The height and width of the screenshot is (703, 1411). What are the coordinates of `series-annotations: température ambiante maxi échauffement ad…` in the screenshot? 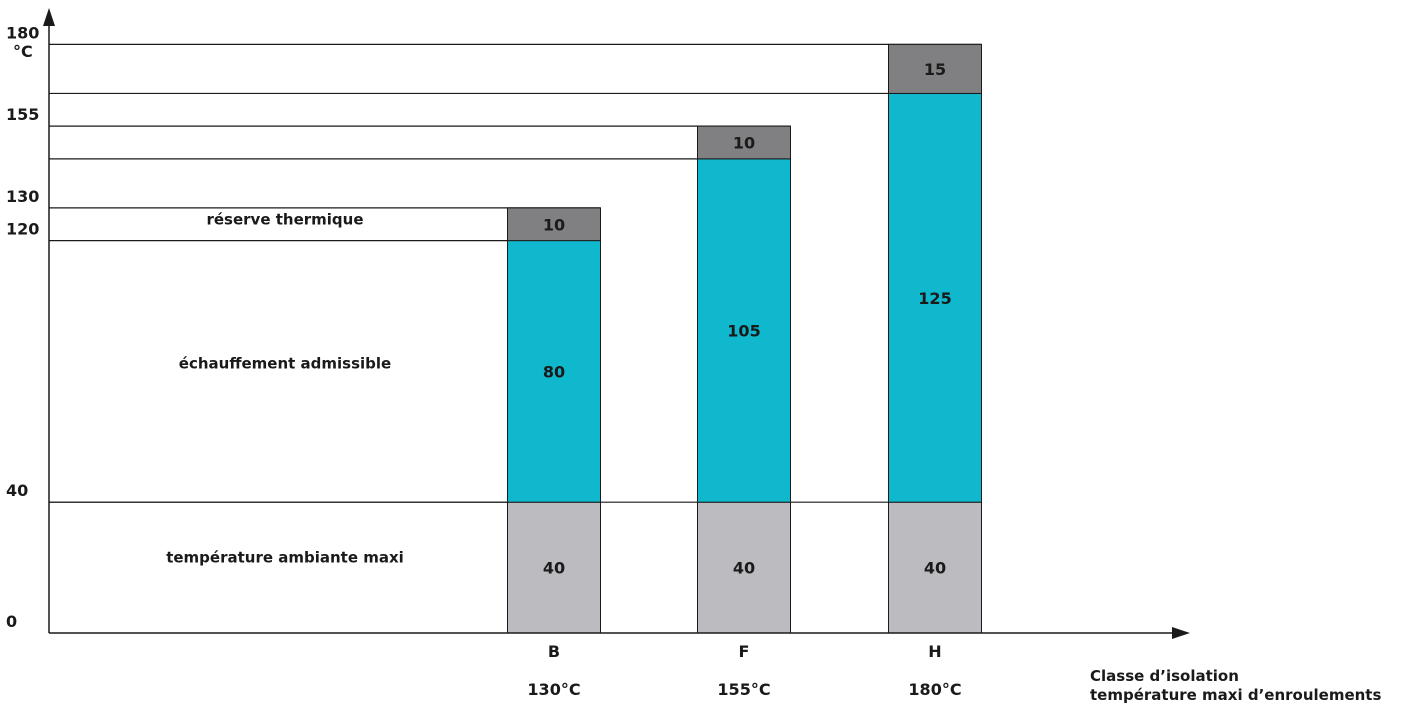 It's located at (285, 388).